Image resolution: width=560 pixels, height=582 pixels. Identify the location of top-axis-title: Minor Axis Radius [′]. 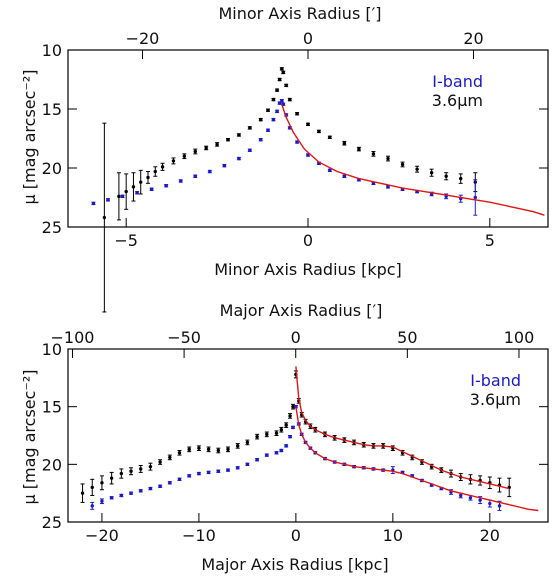
(300, 13).